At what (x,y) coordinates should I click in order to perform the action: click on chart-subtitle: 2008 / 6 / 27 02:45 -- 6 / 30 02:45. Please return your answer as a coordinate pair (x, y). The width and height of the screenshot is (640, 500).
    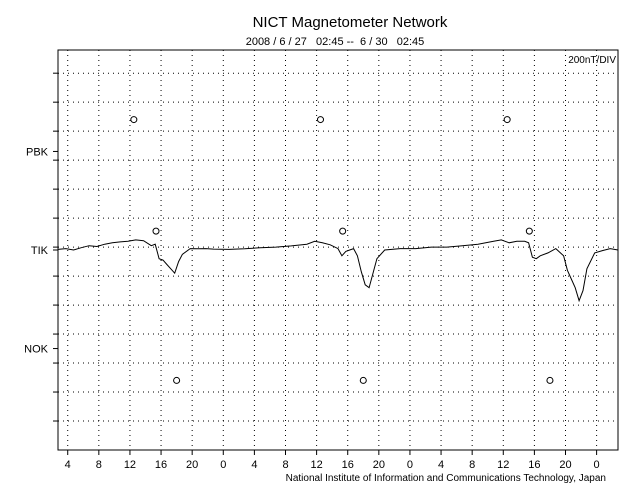
    Looking at the image, I should click on (335, 42).